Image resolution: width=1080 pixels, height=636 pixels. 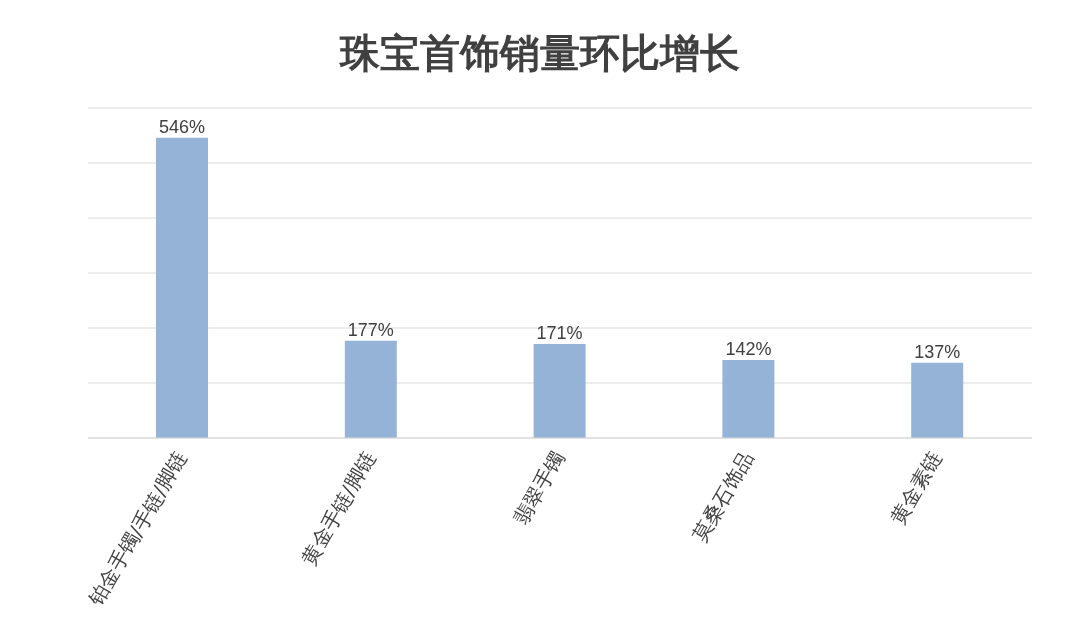 I want to click on x-tick-label: 翡翠手镯, so click(x=539, y=488).